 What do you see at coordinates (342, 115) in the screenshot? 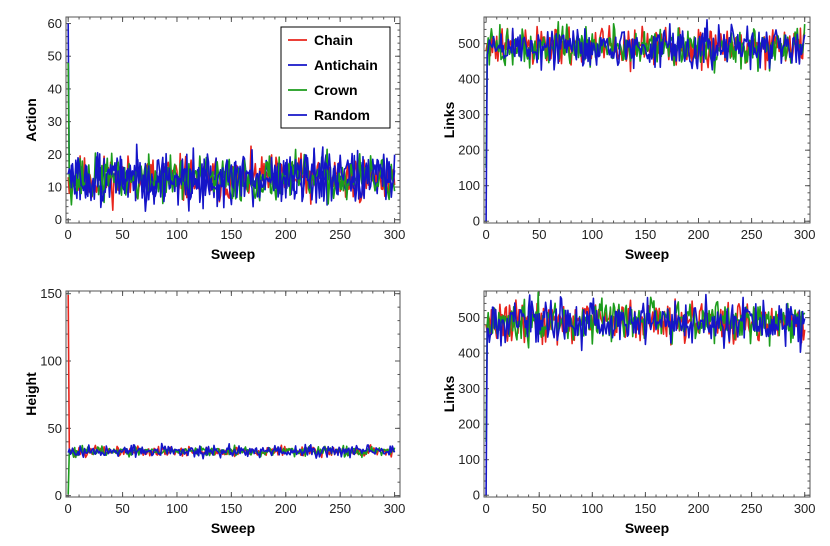
I see `legend-label-random: Random` at bounding box center [342, 115].